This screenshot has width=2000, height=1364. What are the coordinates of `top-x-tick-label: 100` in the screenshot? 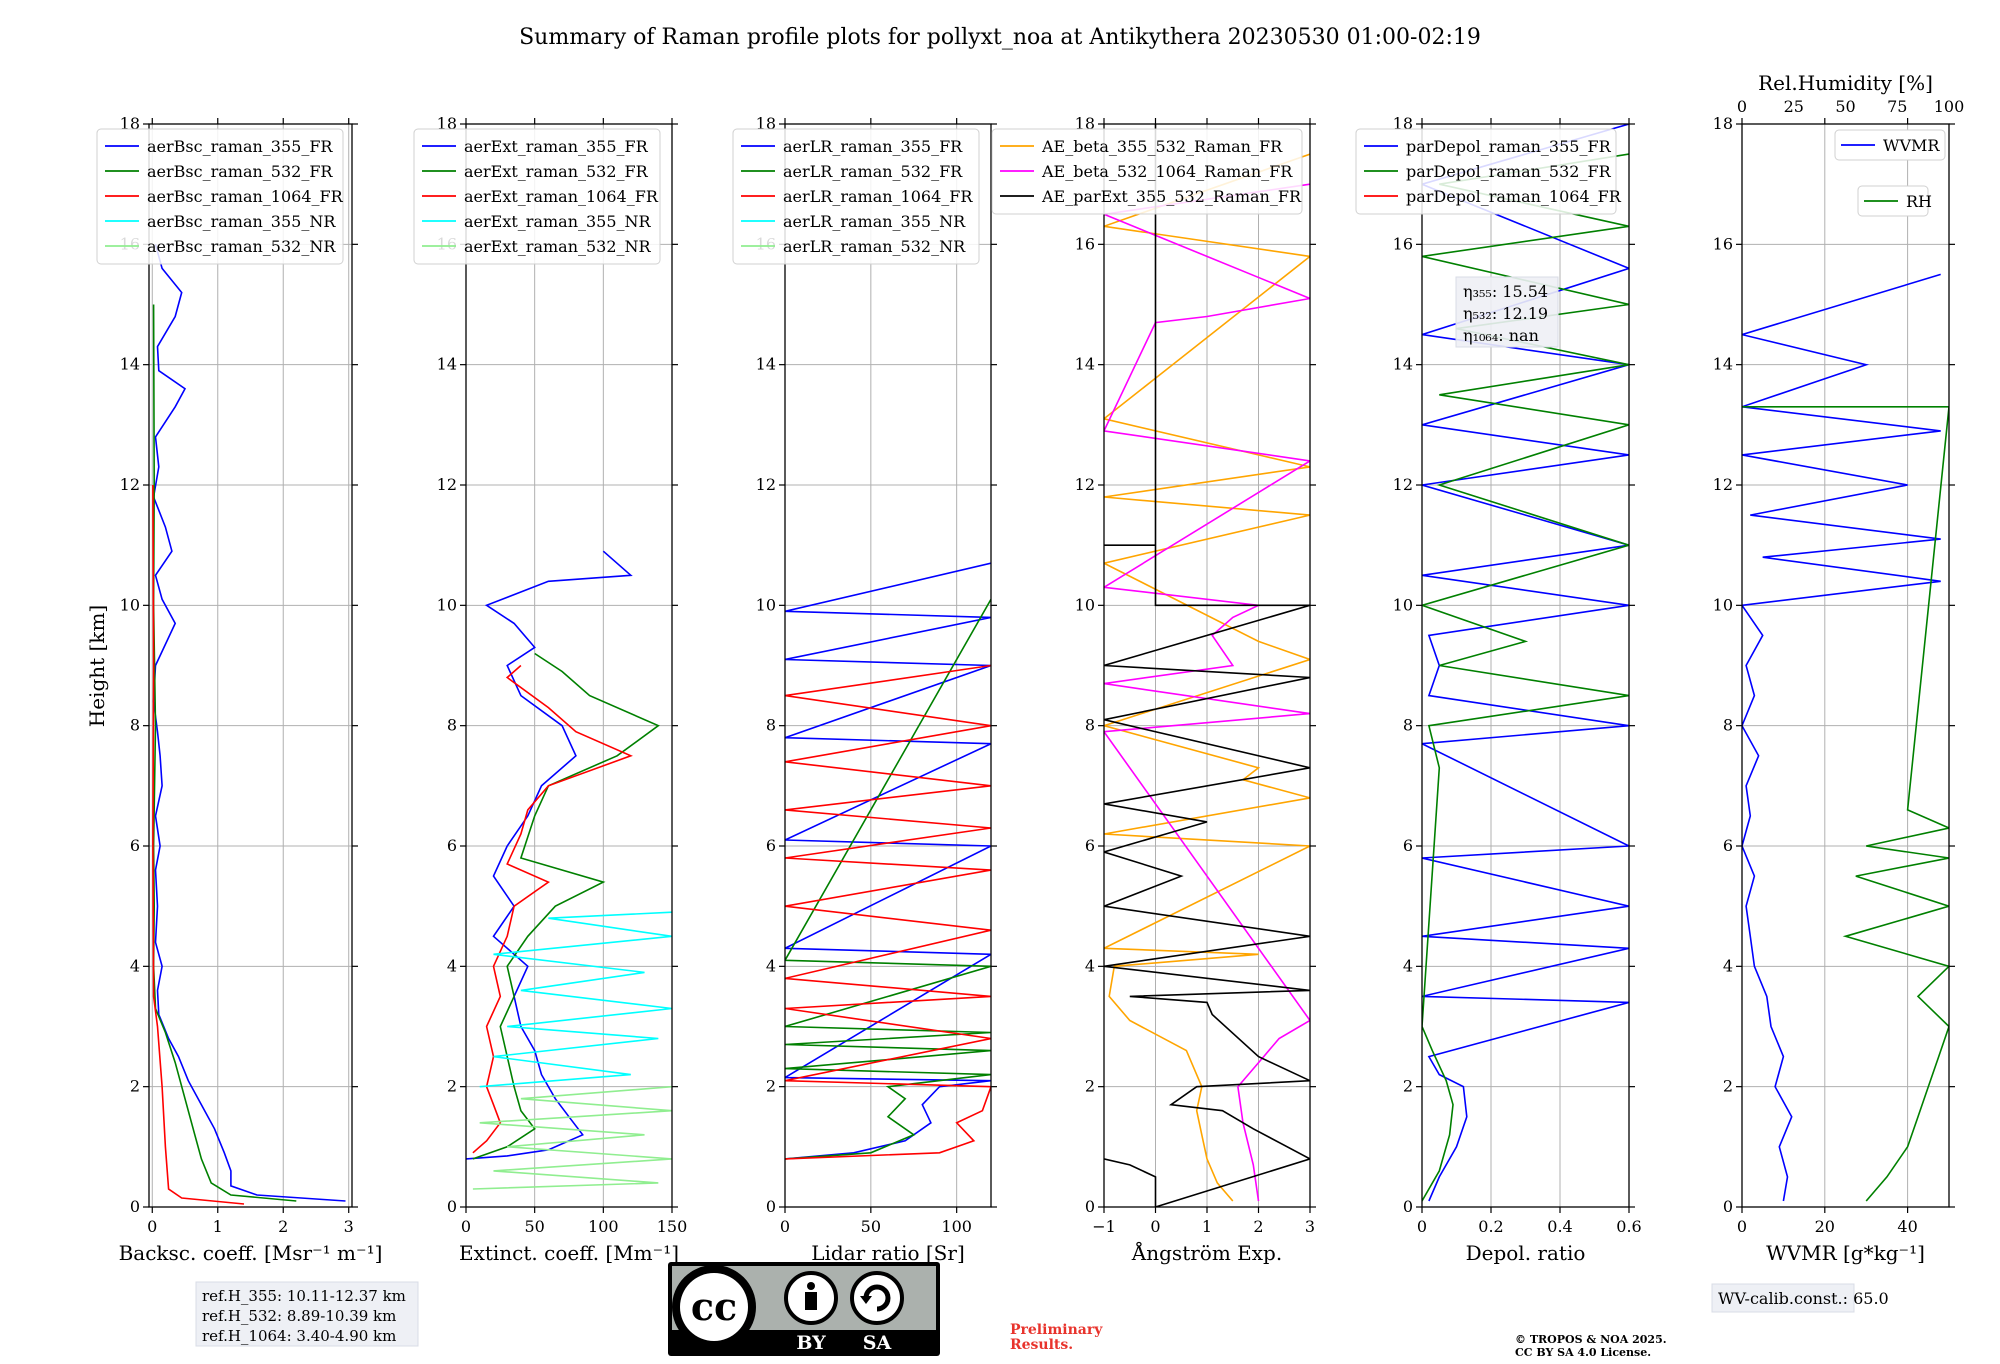 It's located at (1949, 106).